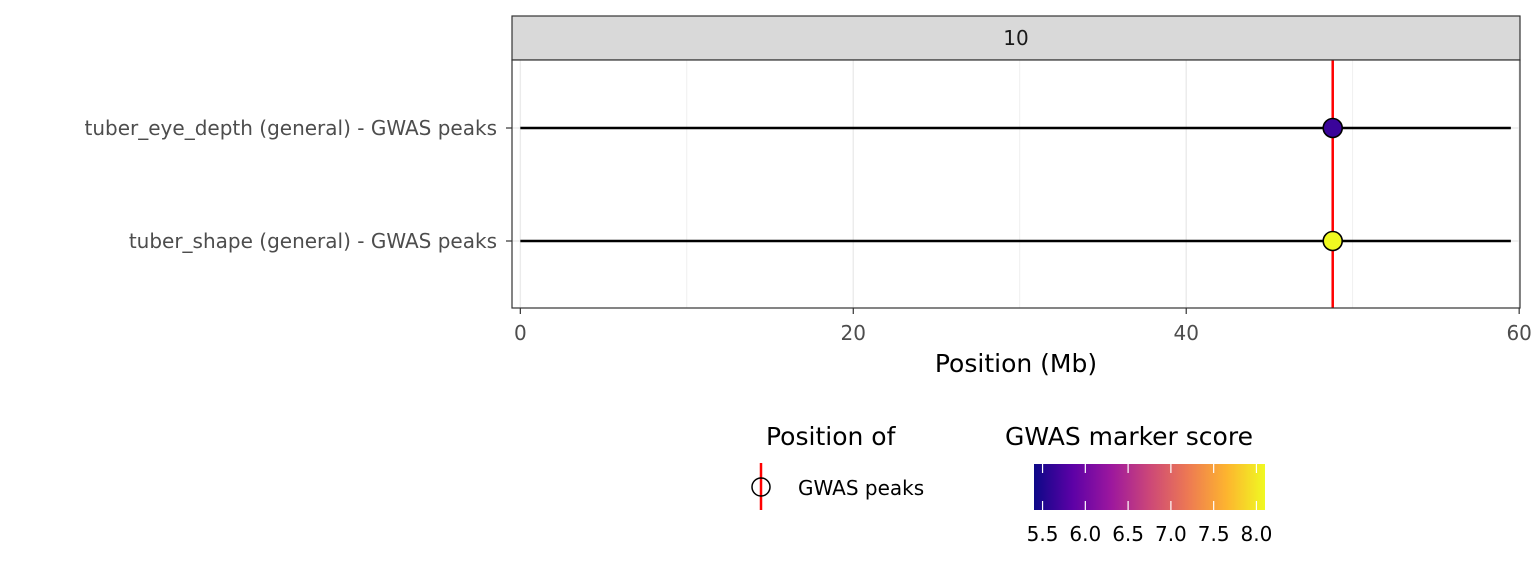 This screenshot has width=1536, height=576. I want to click on x-axis-title: Position (Mb), so click(1016, 363).